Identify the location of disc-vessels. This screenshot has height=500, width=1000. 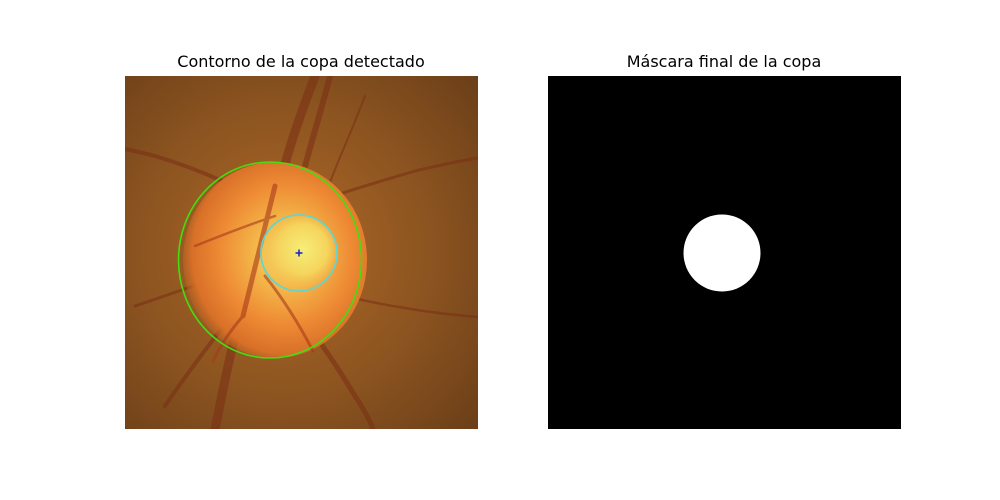
(254, 273).